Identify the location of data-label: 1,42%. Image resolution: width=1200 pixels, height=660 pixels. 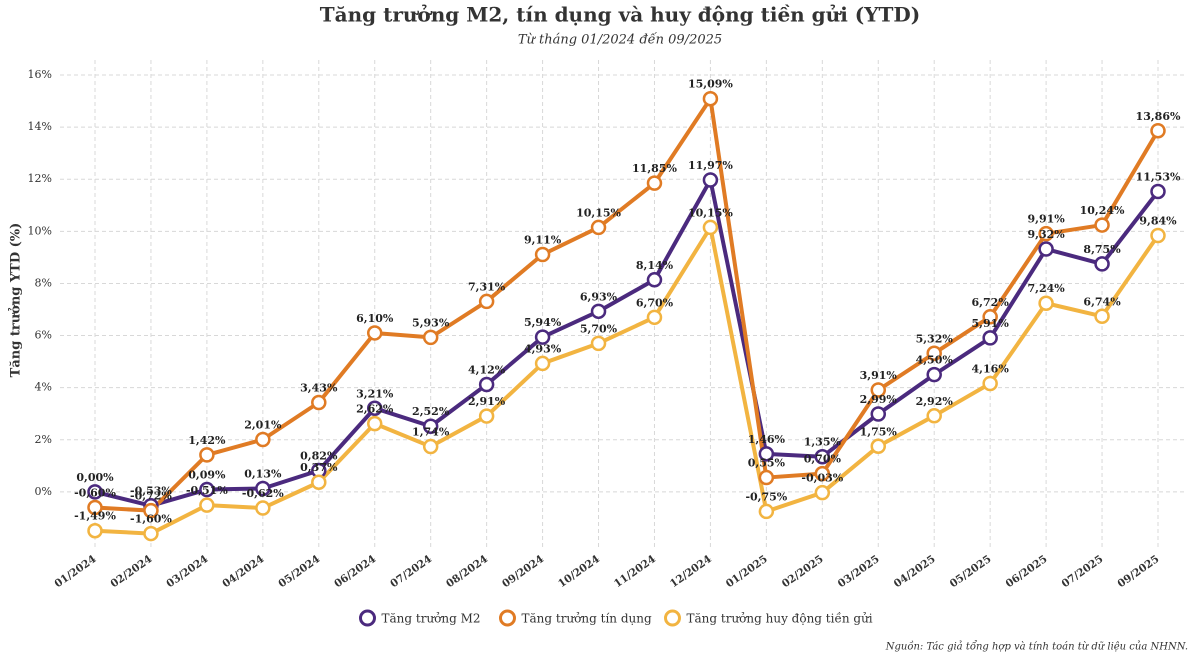
(207, 440).